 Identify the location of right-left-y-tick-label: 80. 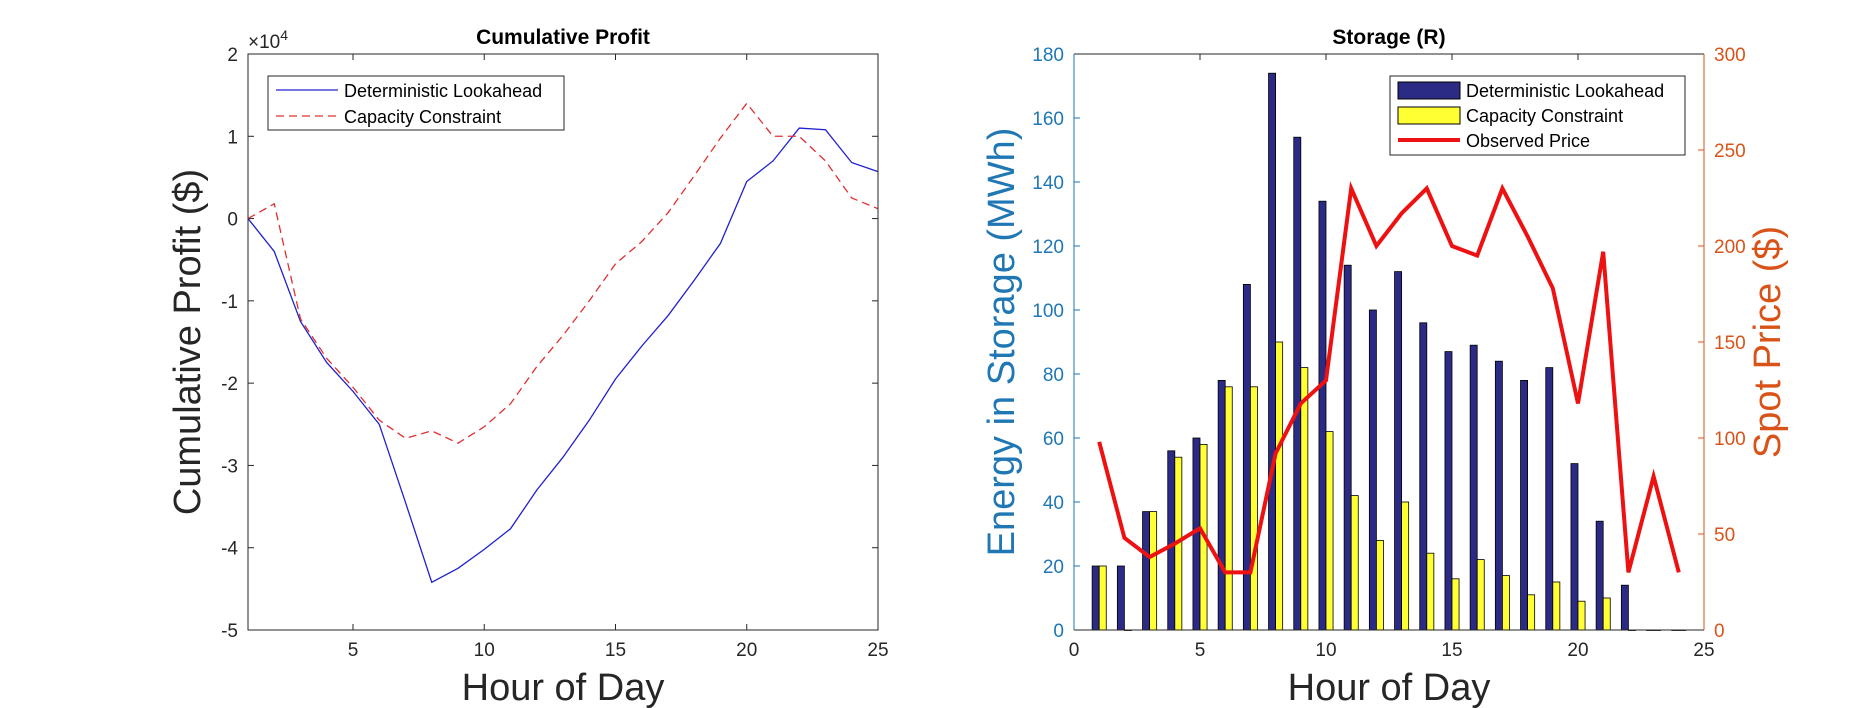
(1053, 375).